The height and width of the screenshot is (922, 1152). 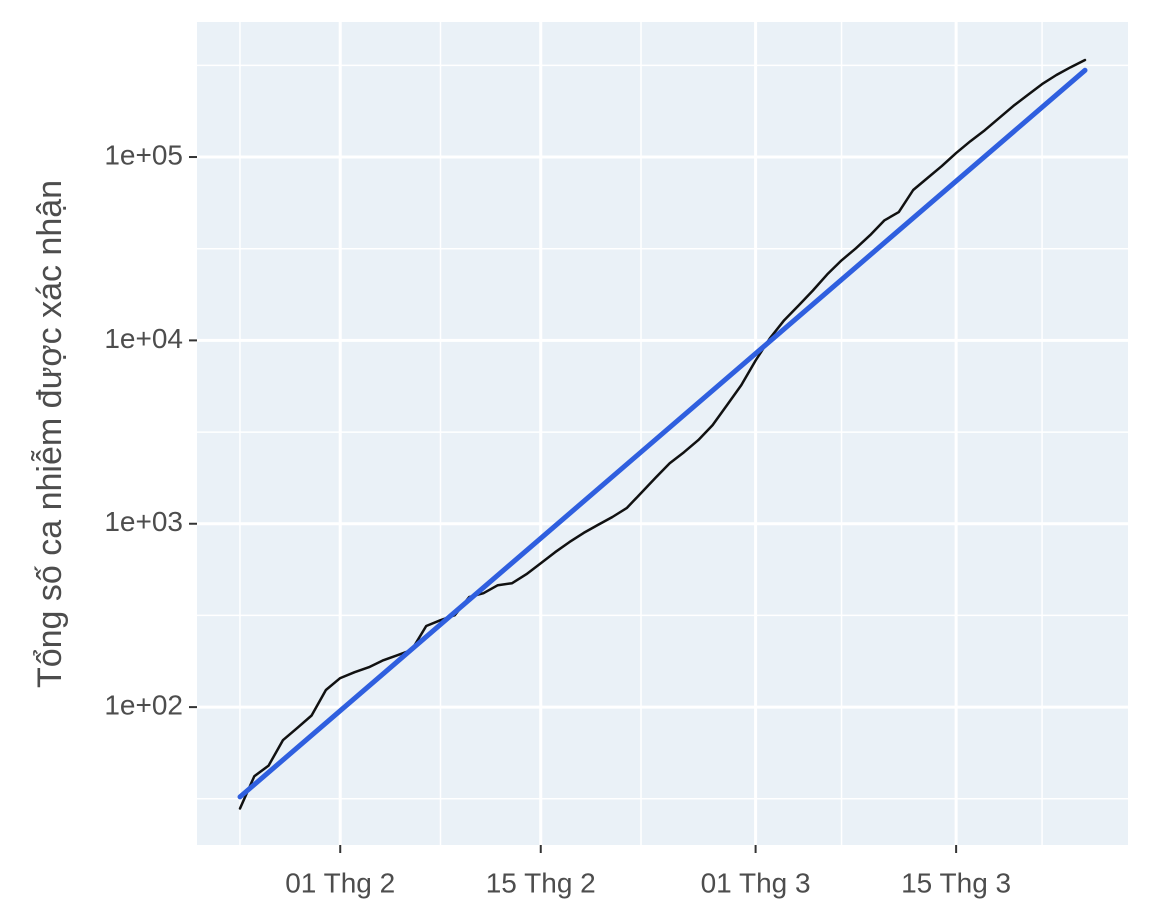 What do you see at coordinates (956, 882) in the screenshot?
I see `x-tick-label: 15 Thg 3` at bounding box center [956, 882].